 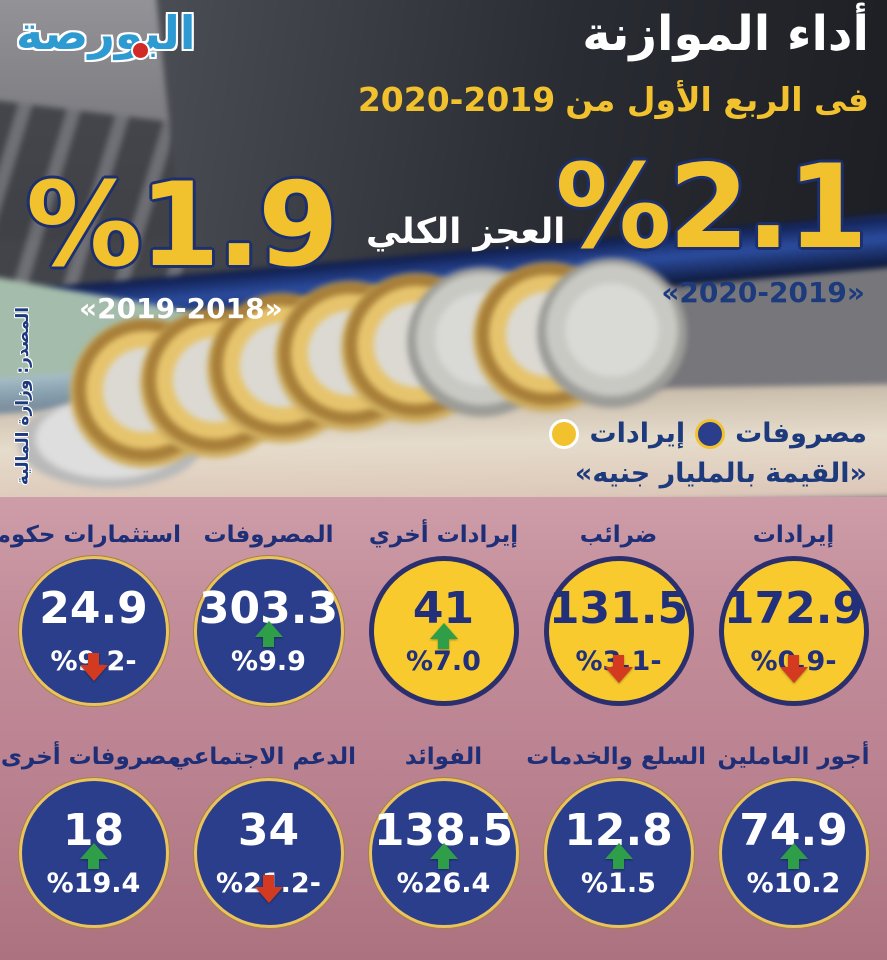 I want to click on expense-dot-icon, so click(x=710, y=433).